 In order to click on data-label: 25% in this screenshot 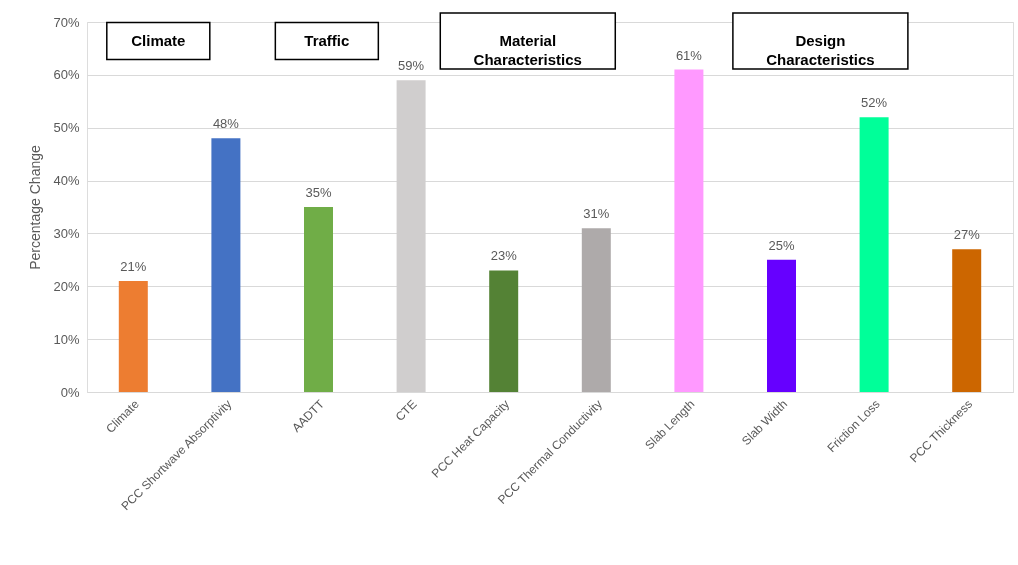, I will do `click(781, 245)`.